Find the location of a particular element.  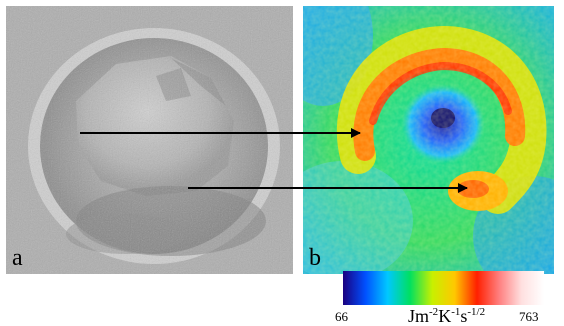

panel-a-label: a is located at coordinates (17, 258).